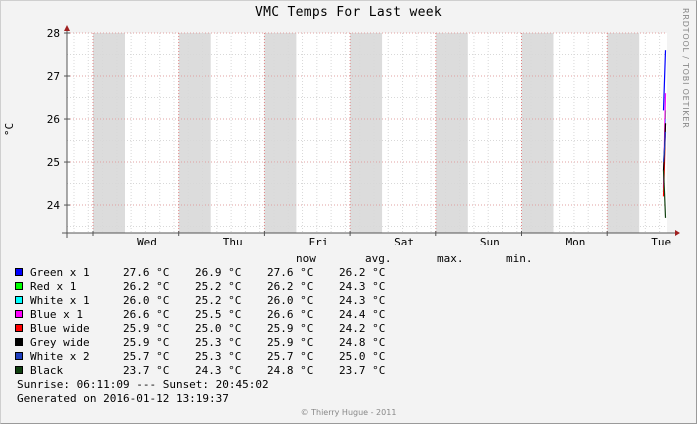 The height and width of the screenshot is (424, 697). I want to click on x-tick-label: Sat, so click(404, 240).